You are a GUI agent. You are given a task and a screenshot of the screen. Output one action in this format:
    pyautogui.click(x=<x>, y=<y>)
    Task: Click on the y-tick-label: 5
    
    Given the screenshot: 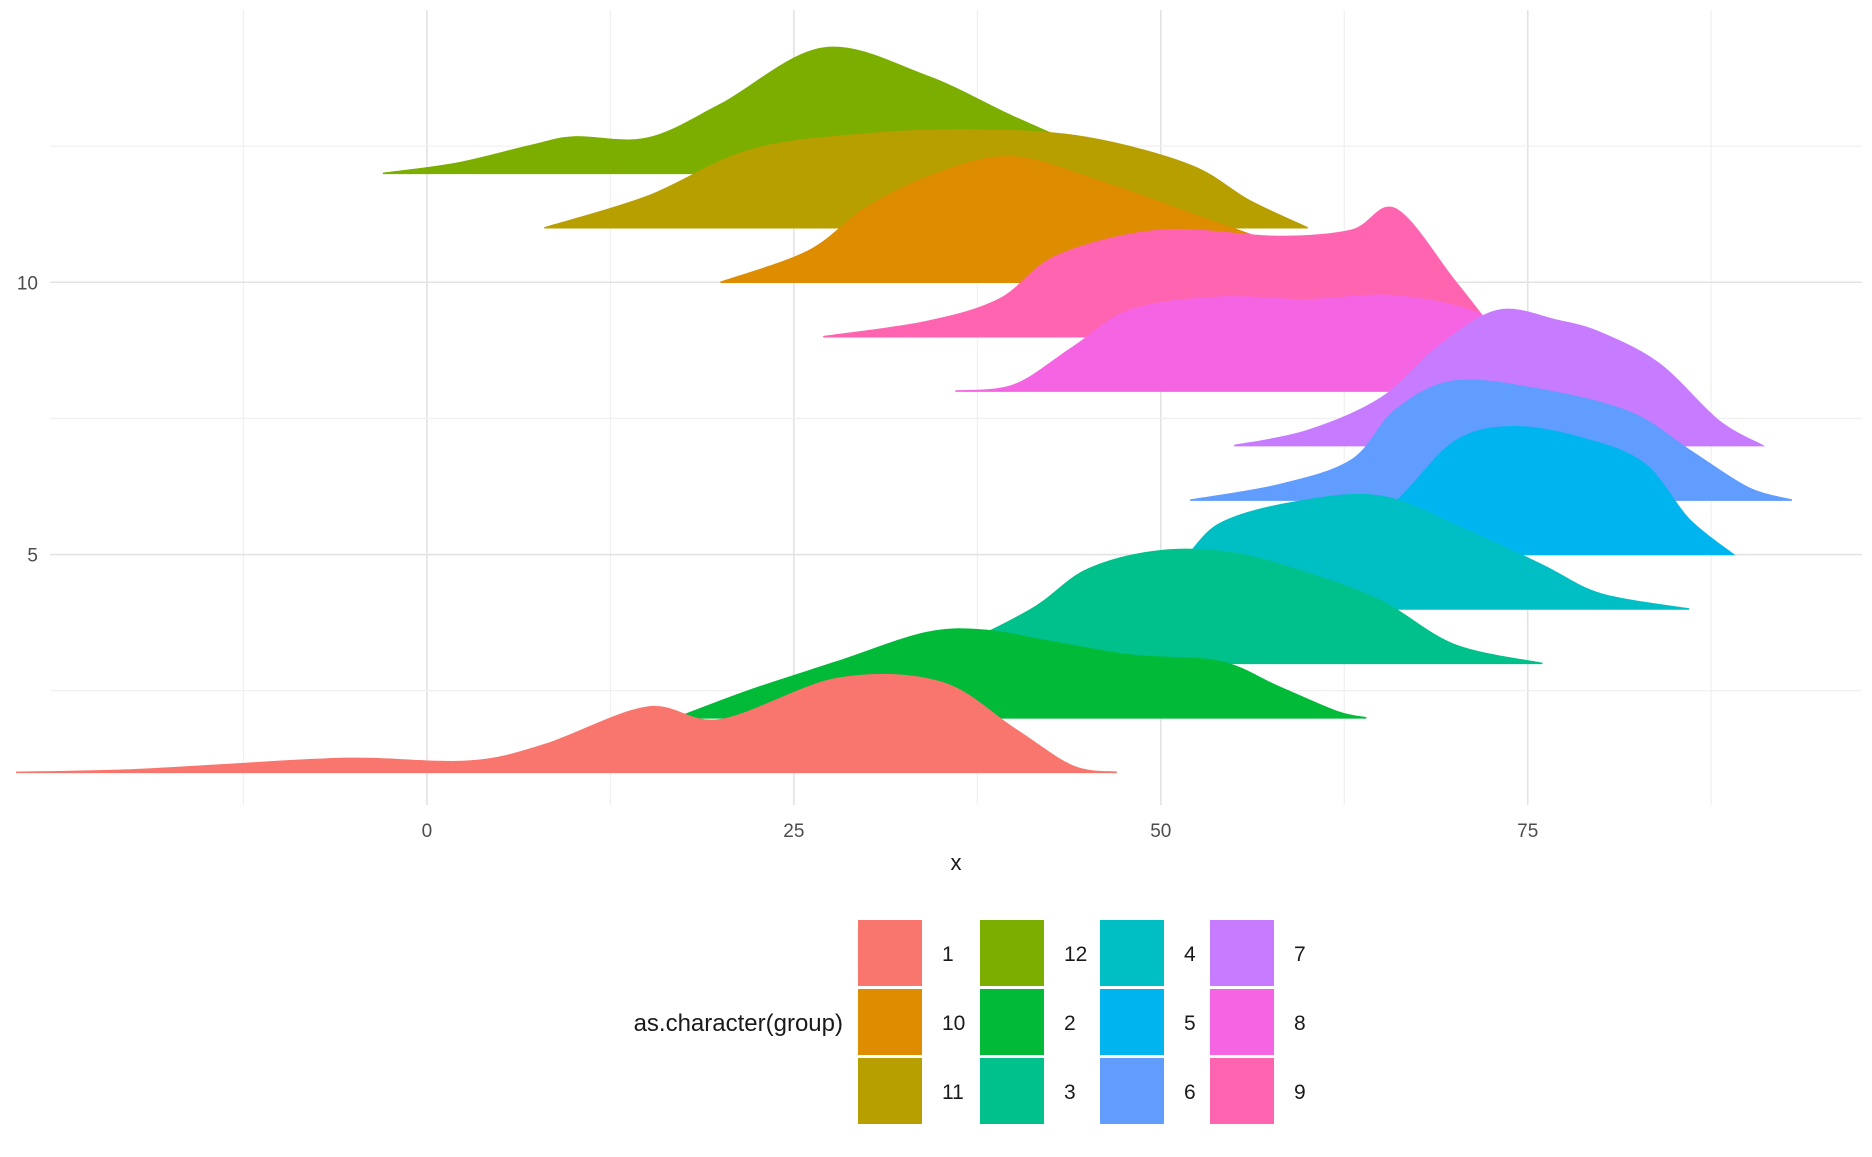 What is the action you would take?
    pyautogui.click(x=32, y=556)
    